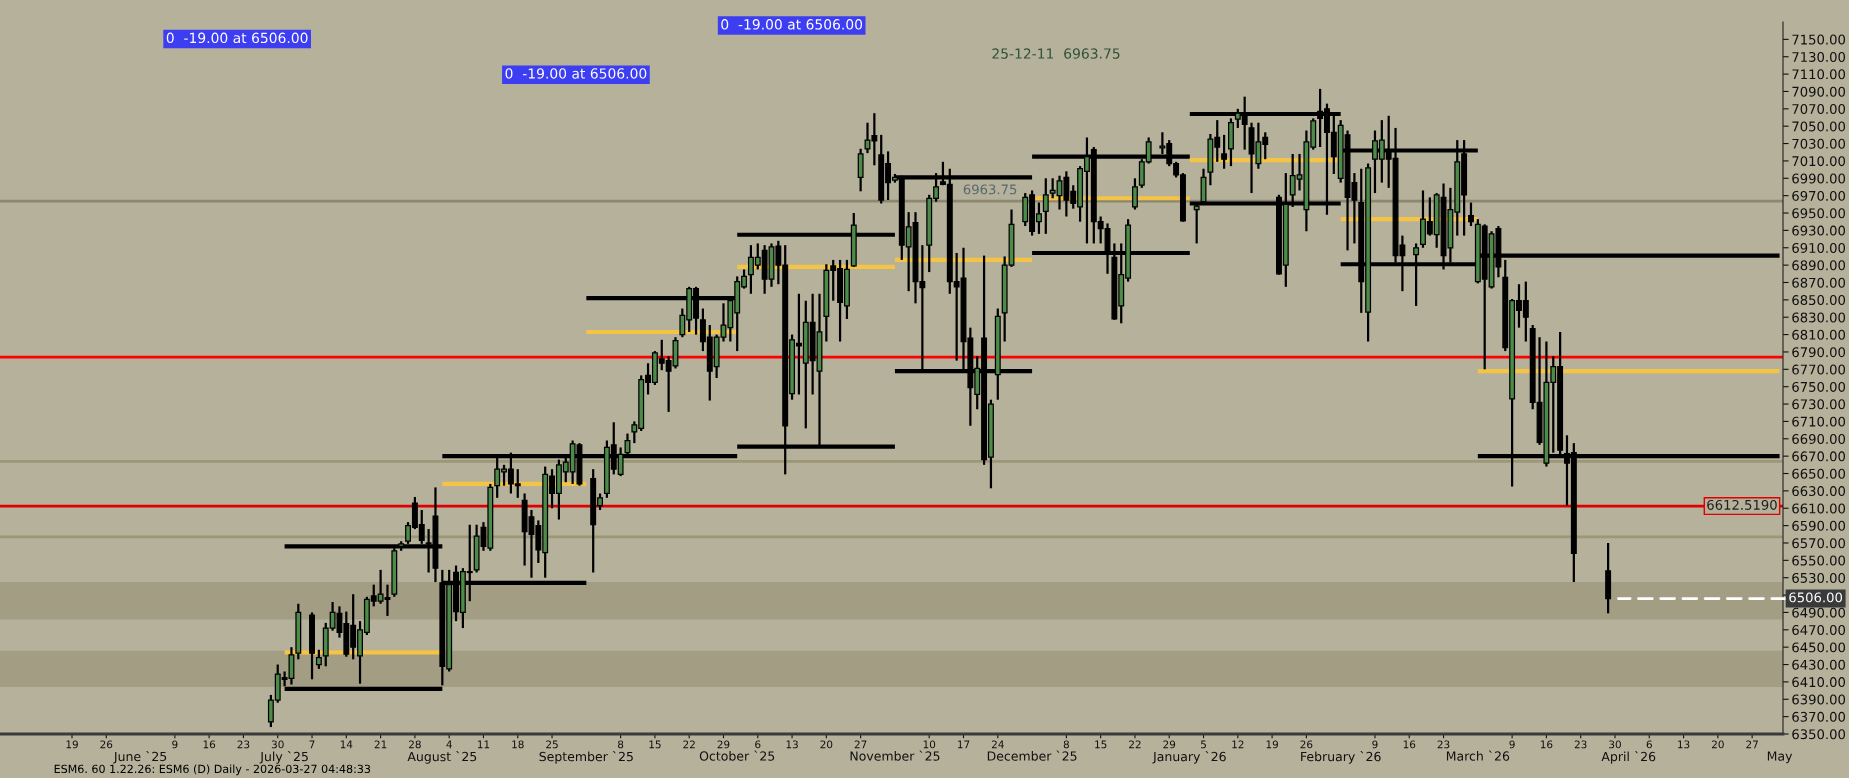 Image resolution: width=1849 pixels, height=778 pixels. What do you see at coordinates (1203, 744) in the screenshot?
I see `x-tick-label: 5` at bounding box center [1203, 744].